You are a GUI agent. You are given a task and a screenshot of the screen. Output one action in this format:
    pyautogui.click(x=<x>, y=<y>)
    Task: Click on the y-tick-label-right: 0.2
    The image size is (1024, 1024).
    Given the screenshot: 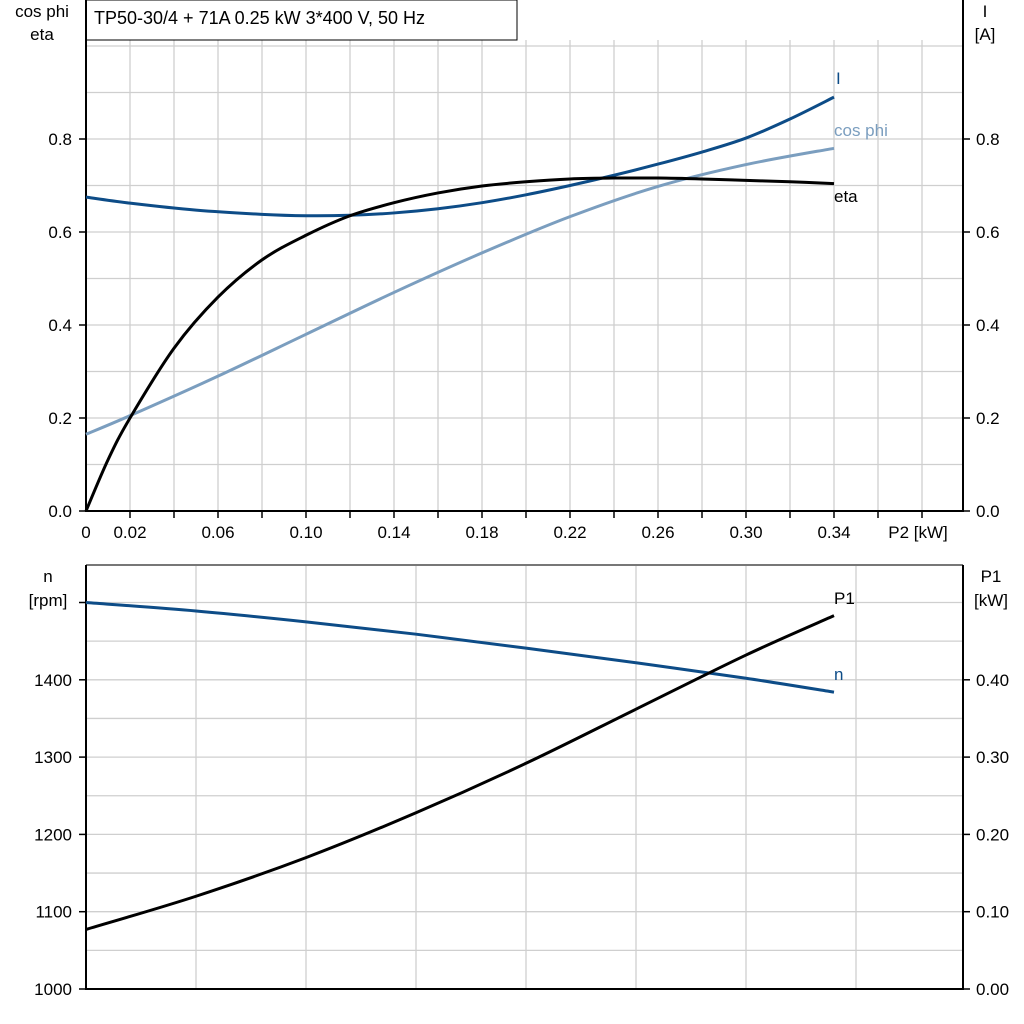 What is the action you would take?
    pyautogui.click(x=988, y=418)
    